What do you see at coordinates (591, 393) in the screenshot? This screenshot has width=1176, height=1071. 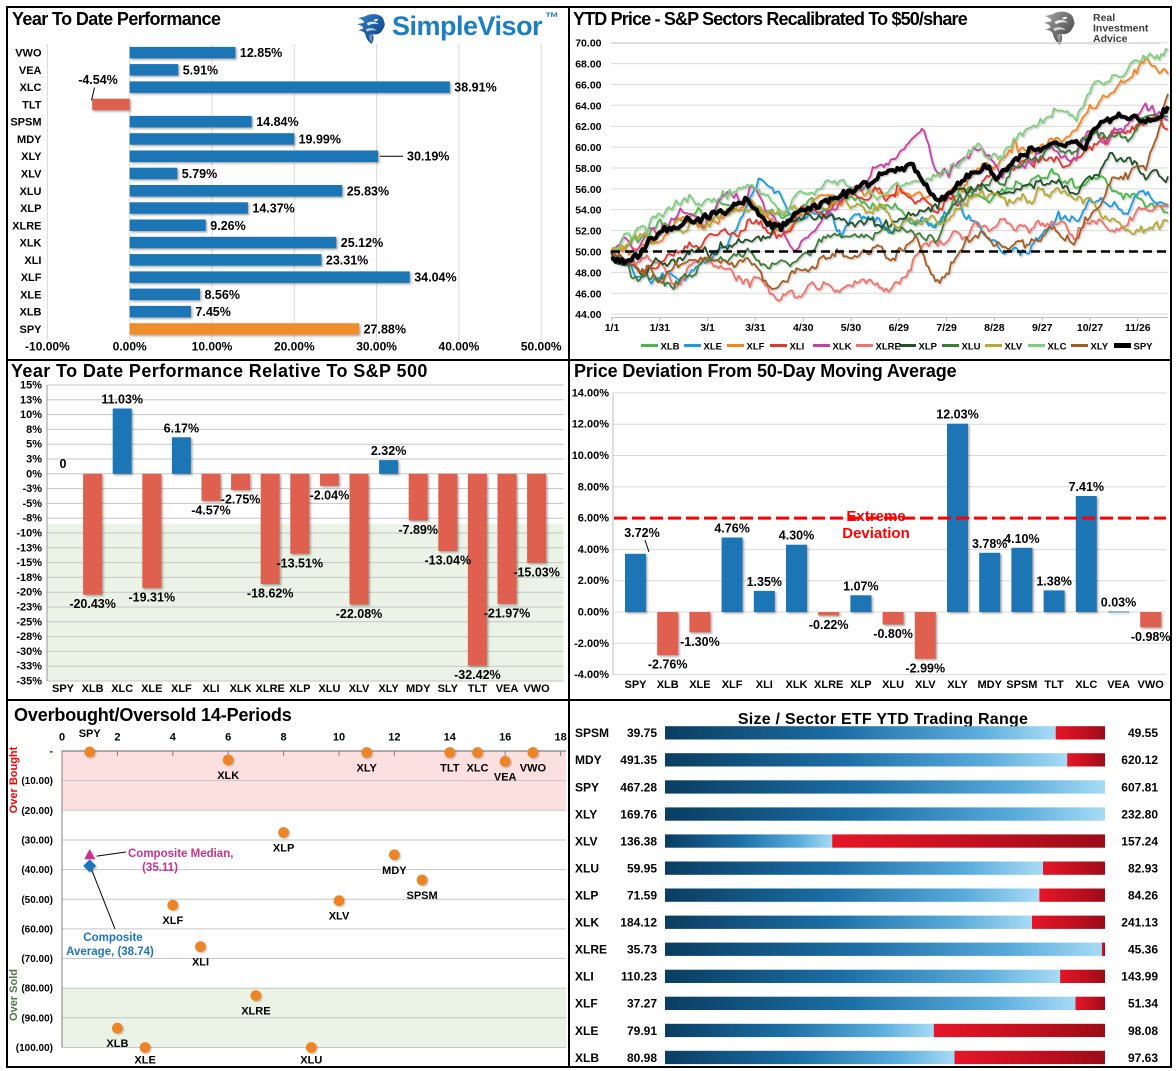 I see `svg-text: 14.00%` at bounding box center [591, 393].